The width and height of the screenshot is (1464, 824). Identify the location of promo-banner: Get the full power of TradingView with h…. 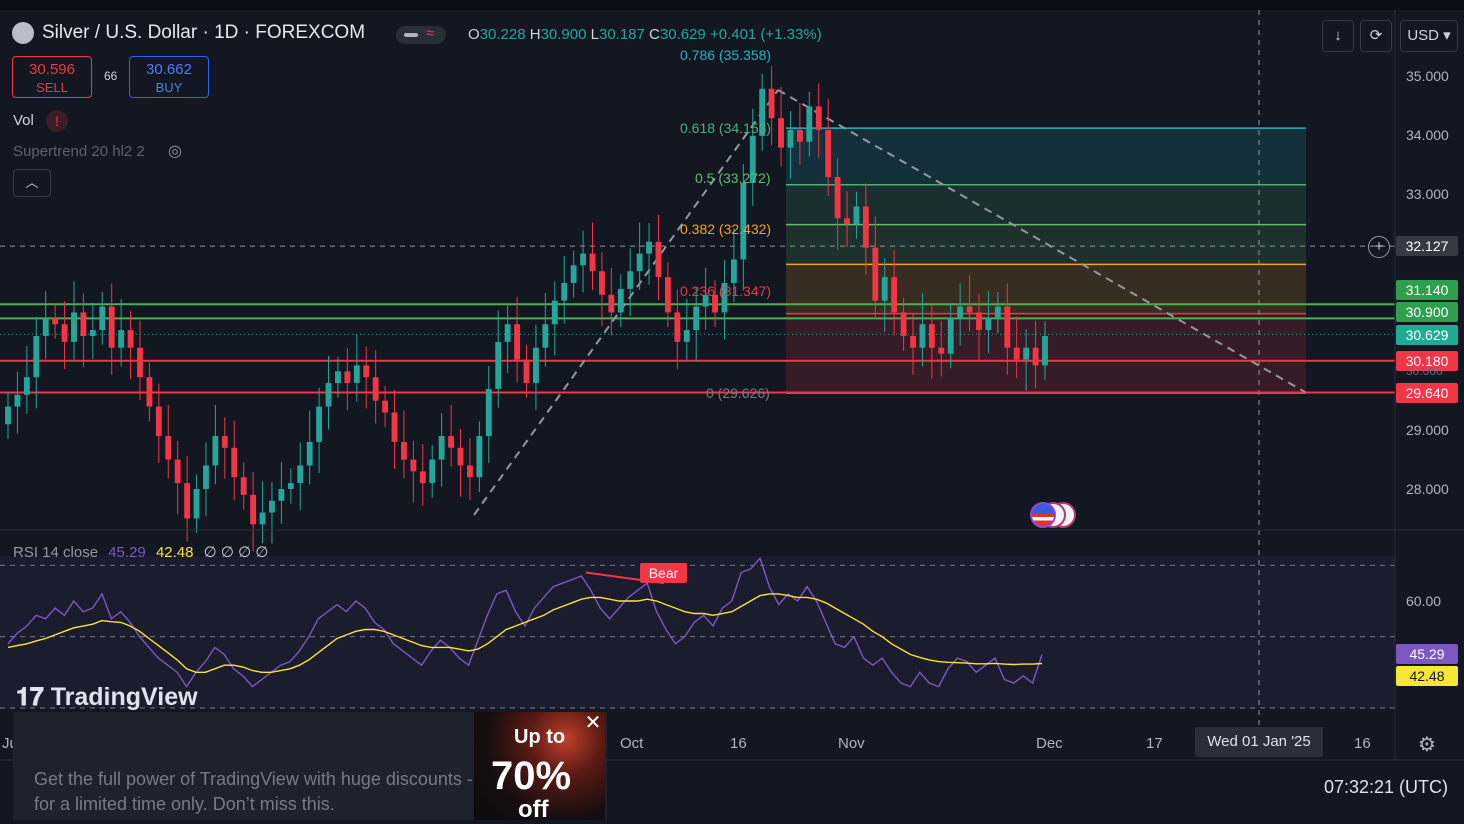
(310, 767).